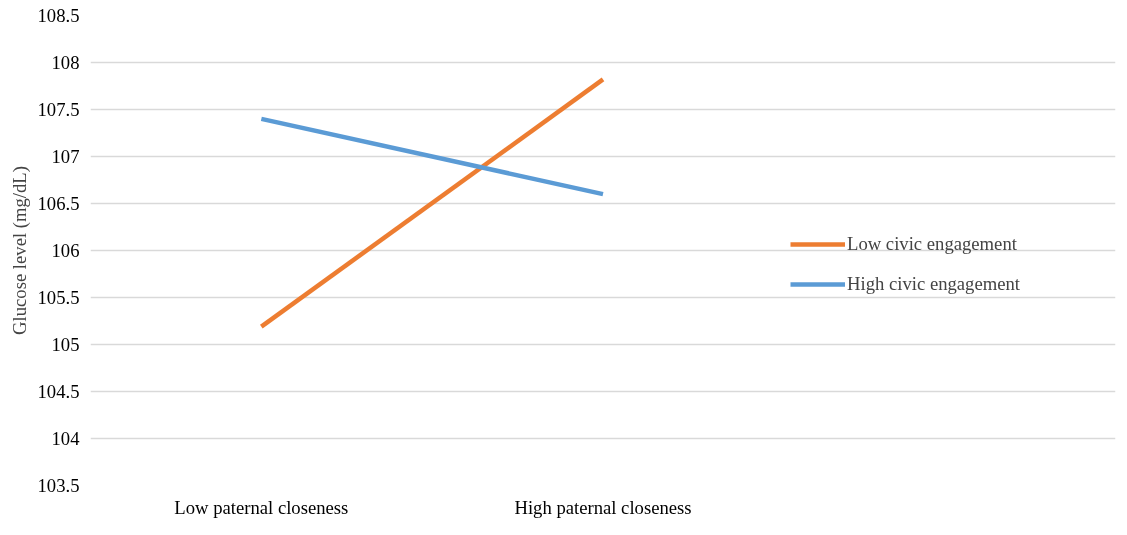  I want to click on y-tick-label: 108, so click(65, 62).